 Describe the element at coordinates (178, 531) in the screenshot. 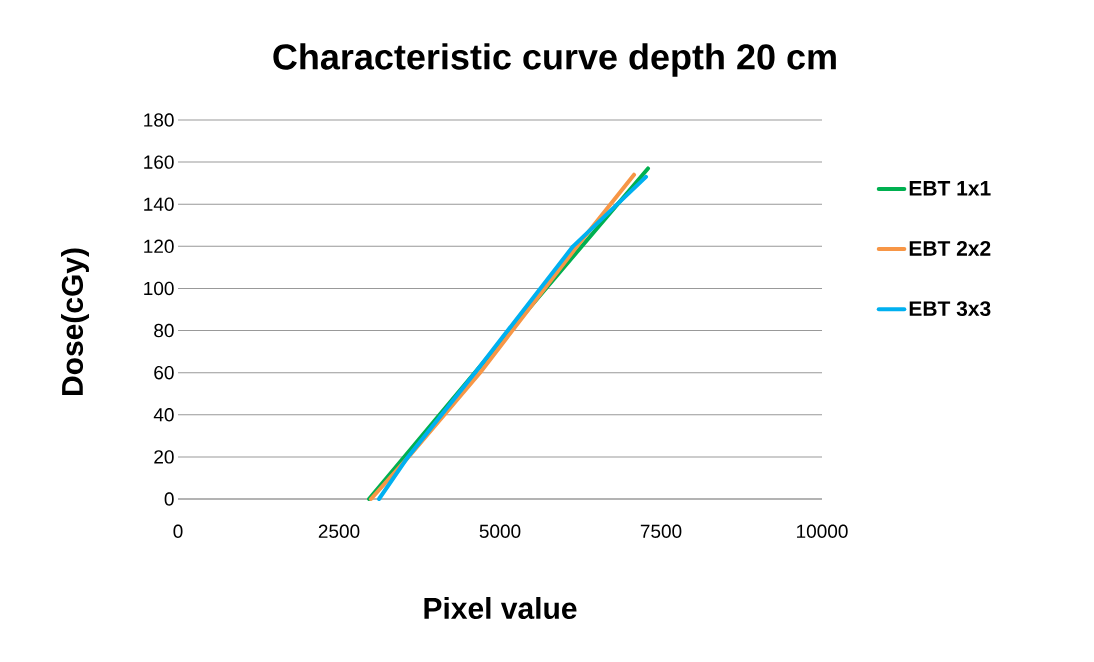

I see `x-tick-label: 0` at that location.